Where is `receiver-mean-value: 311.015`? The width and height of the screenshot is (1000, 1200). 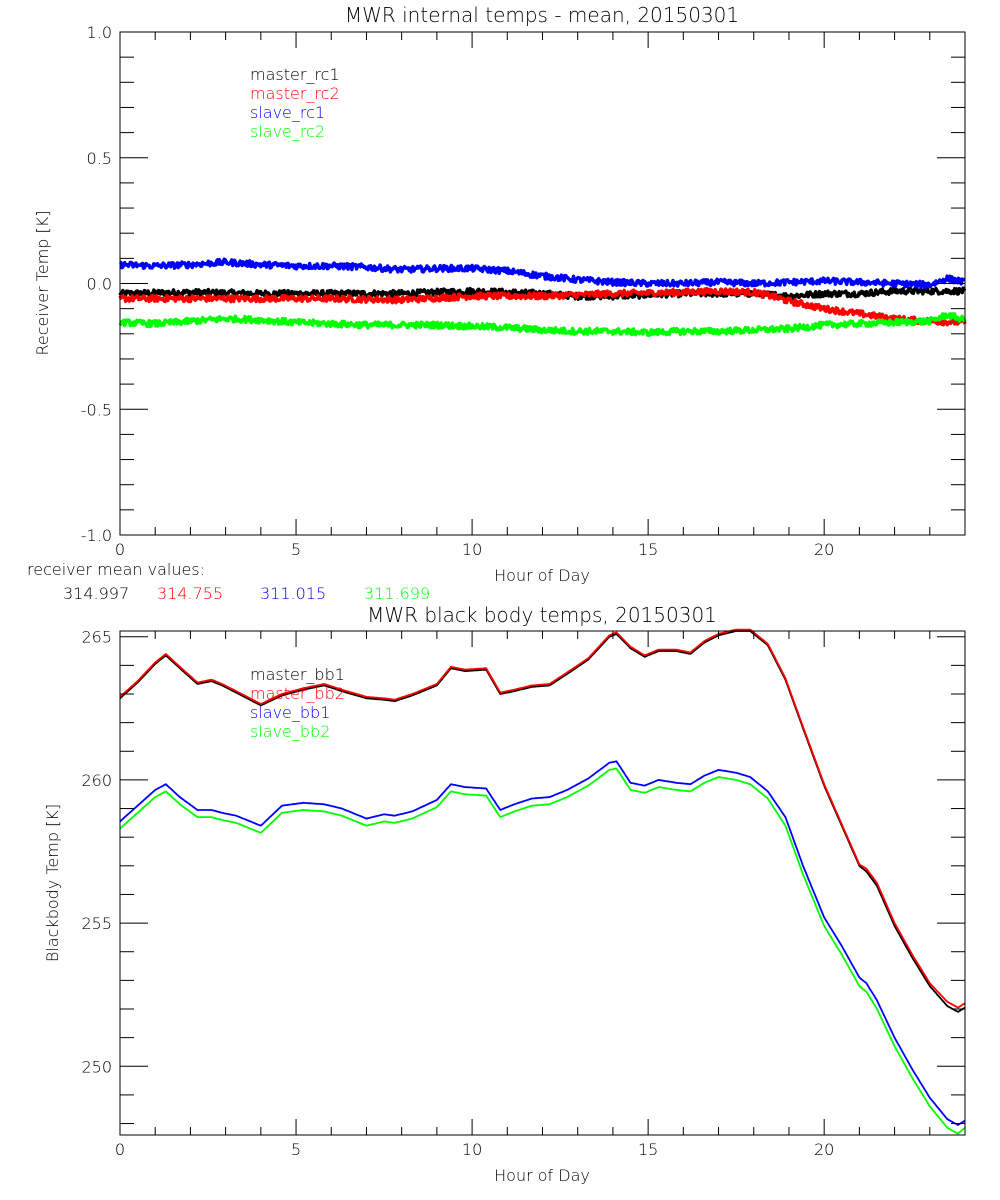 receiver-mean-value: 311.015 is located at coordinates (293, 593).